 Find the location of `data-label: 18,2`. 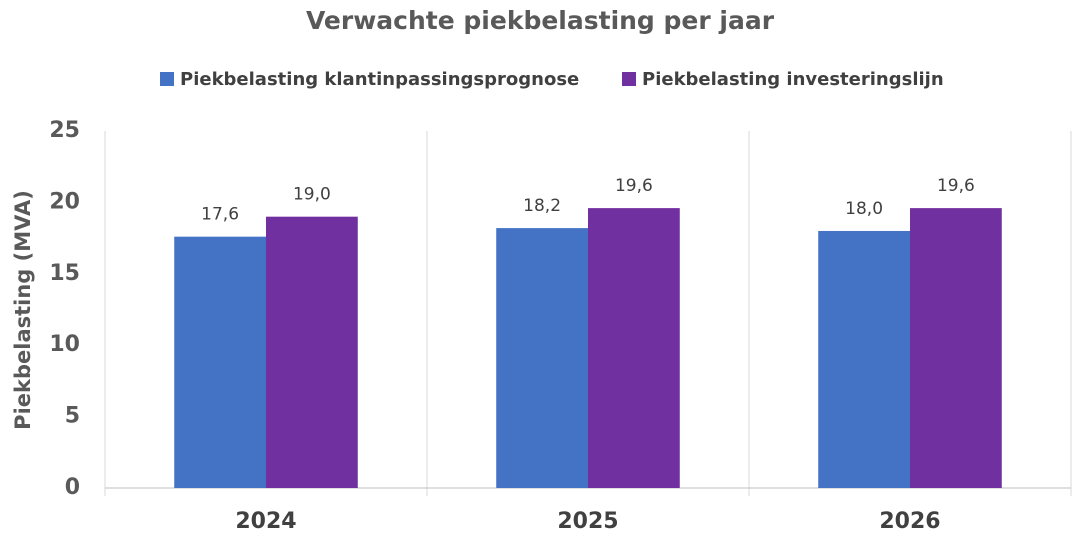

data-label: 18,2 is located at coordinates (542, 206).